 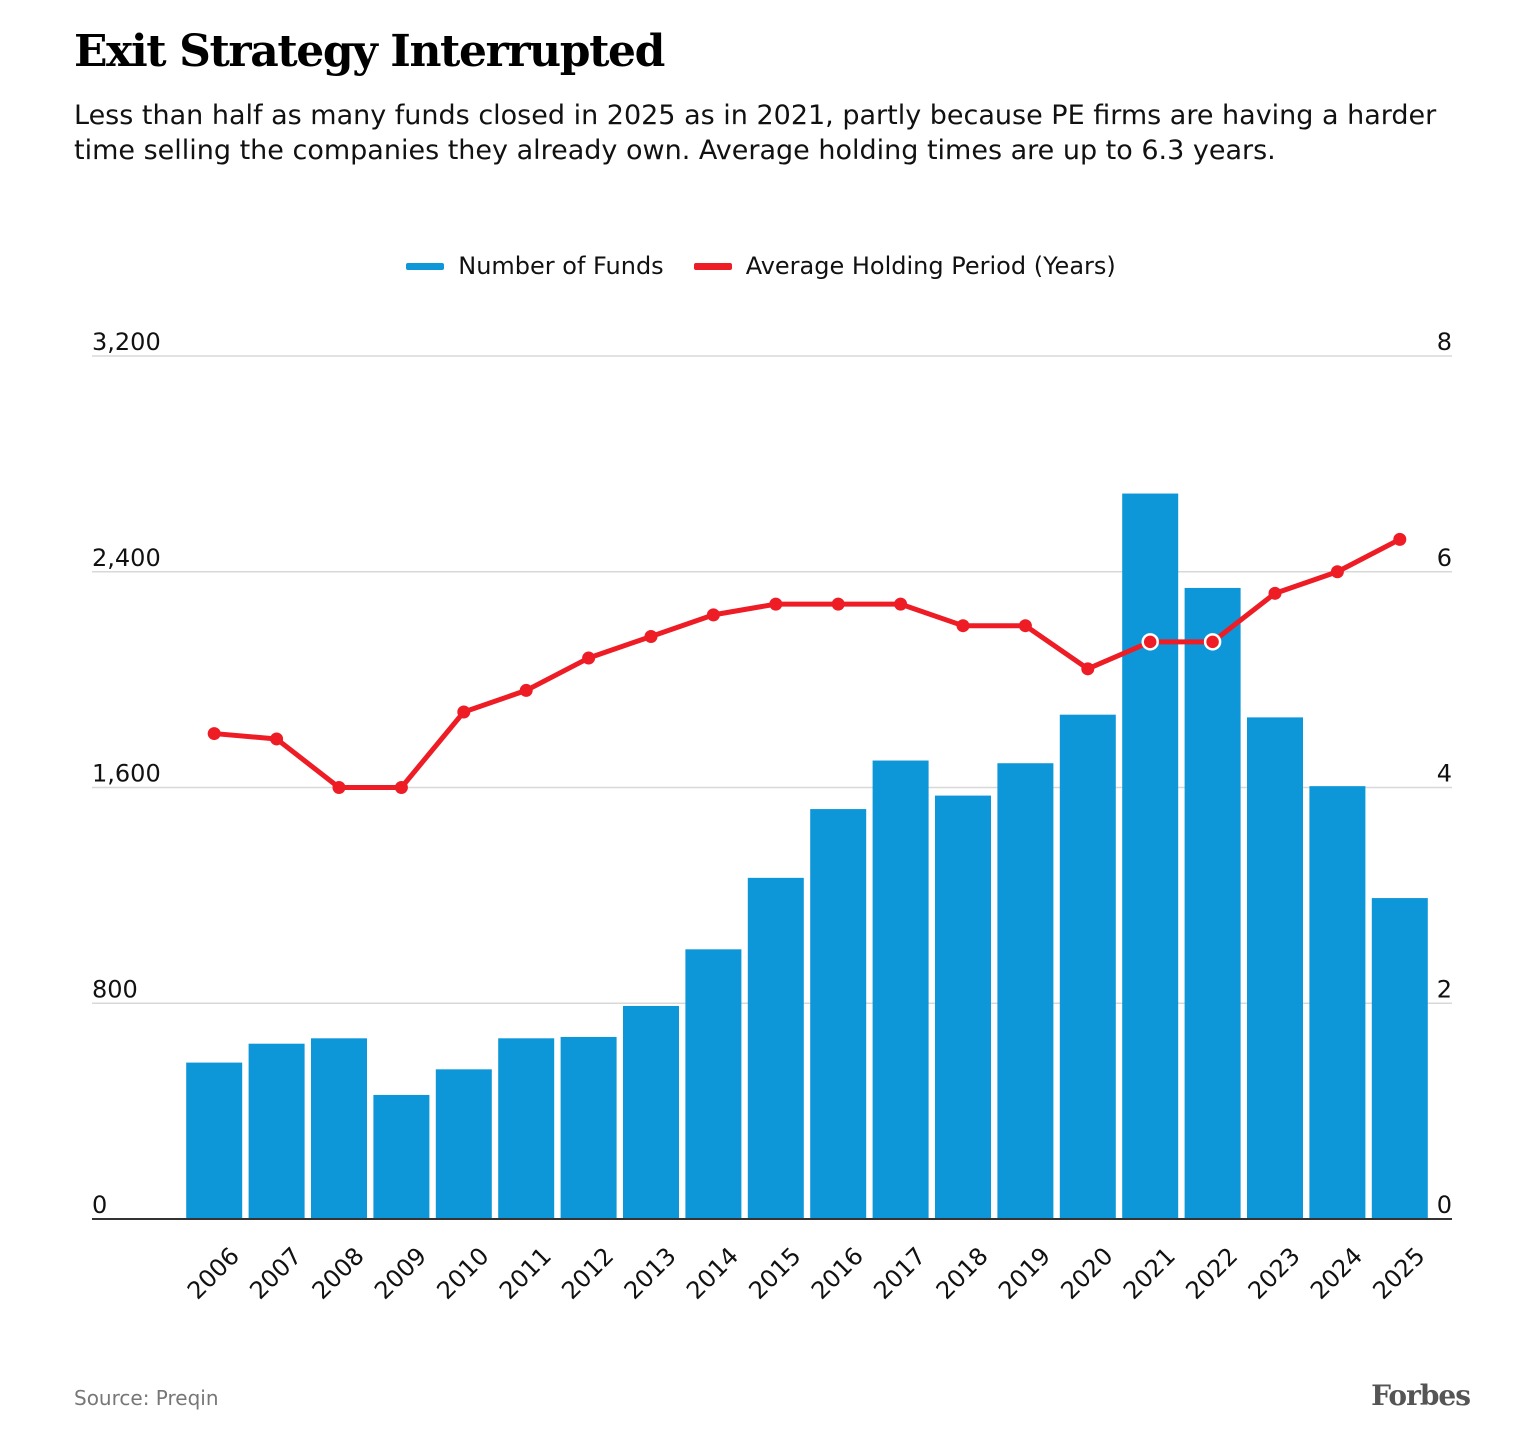 What do you see at coordinates (1444, 989) in the screenshot?
I see `y-right-tick-label: 2` at bounding box center [1444, 989].